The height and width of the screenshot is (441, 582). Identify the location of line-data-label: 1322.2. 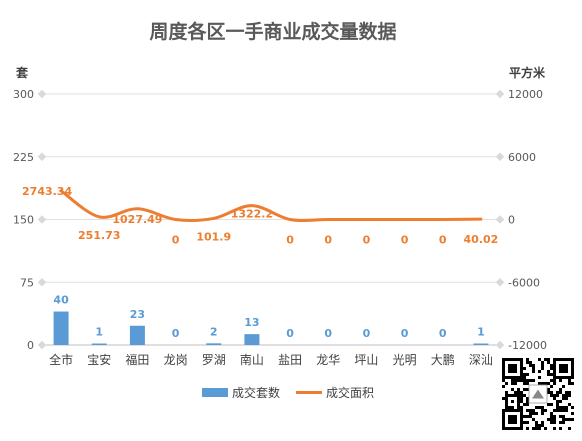
(252, 214).